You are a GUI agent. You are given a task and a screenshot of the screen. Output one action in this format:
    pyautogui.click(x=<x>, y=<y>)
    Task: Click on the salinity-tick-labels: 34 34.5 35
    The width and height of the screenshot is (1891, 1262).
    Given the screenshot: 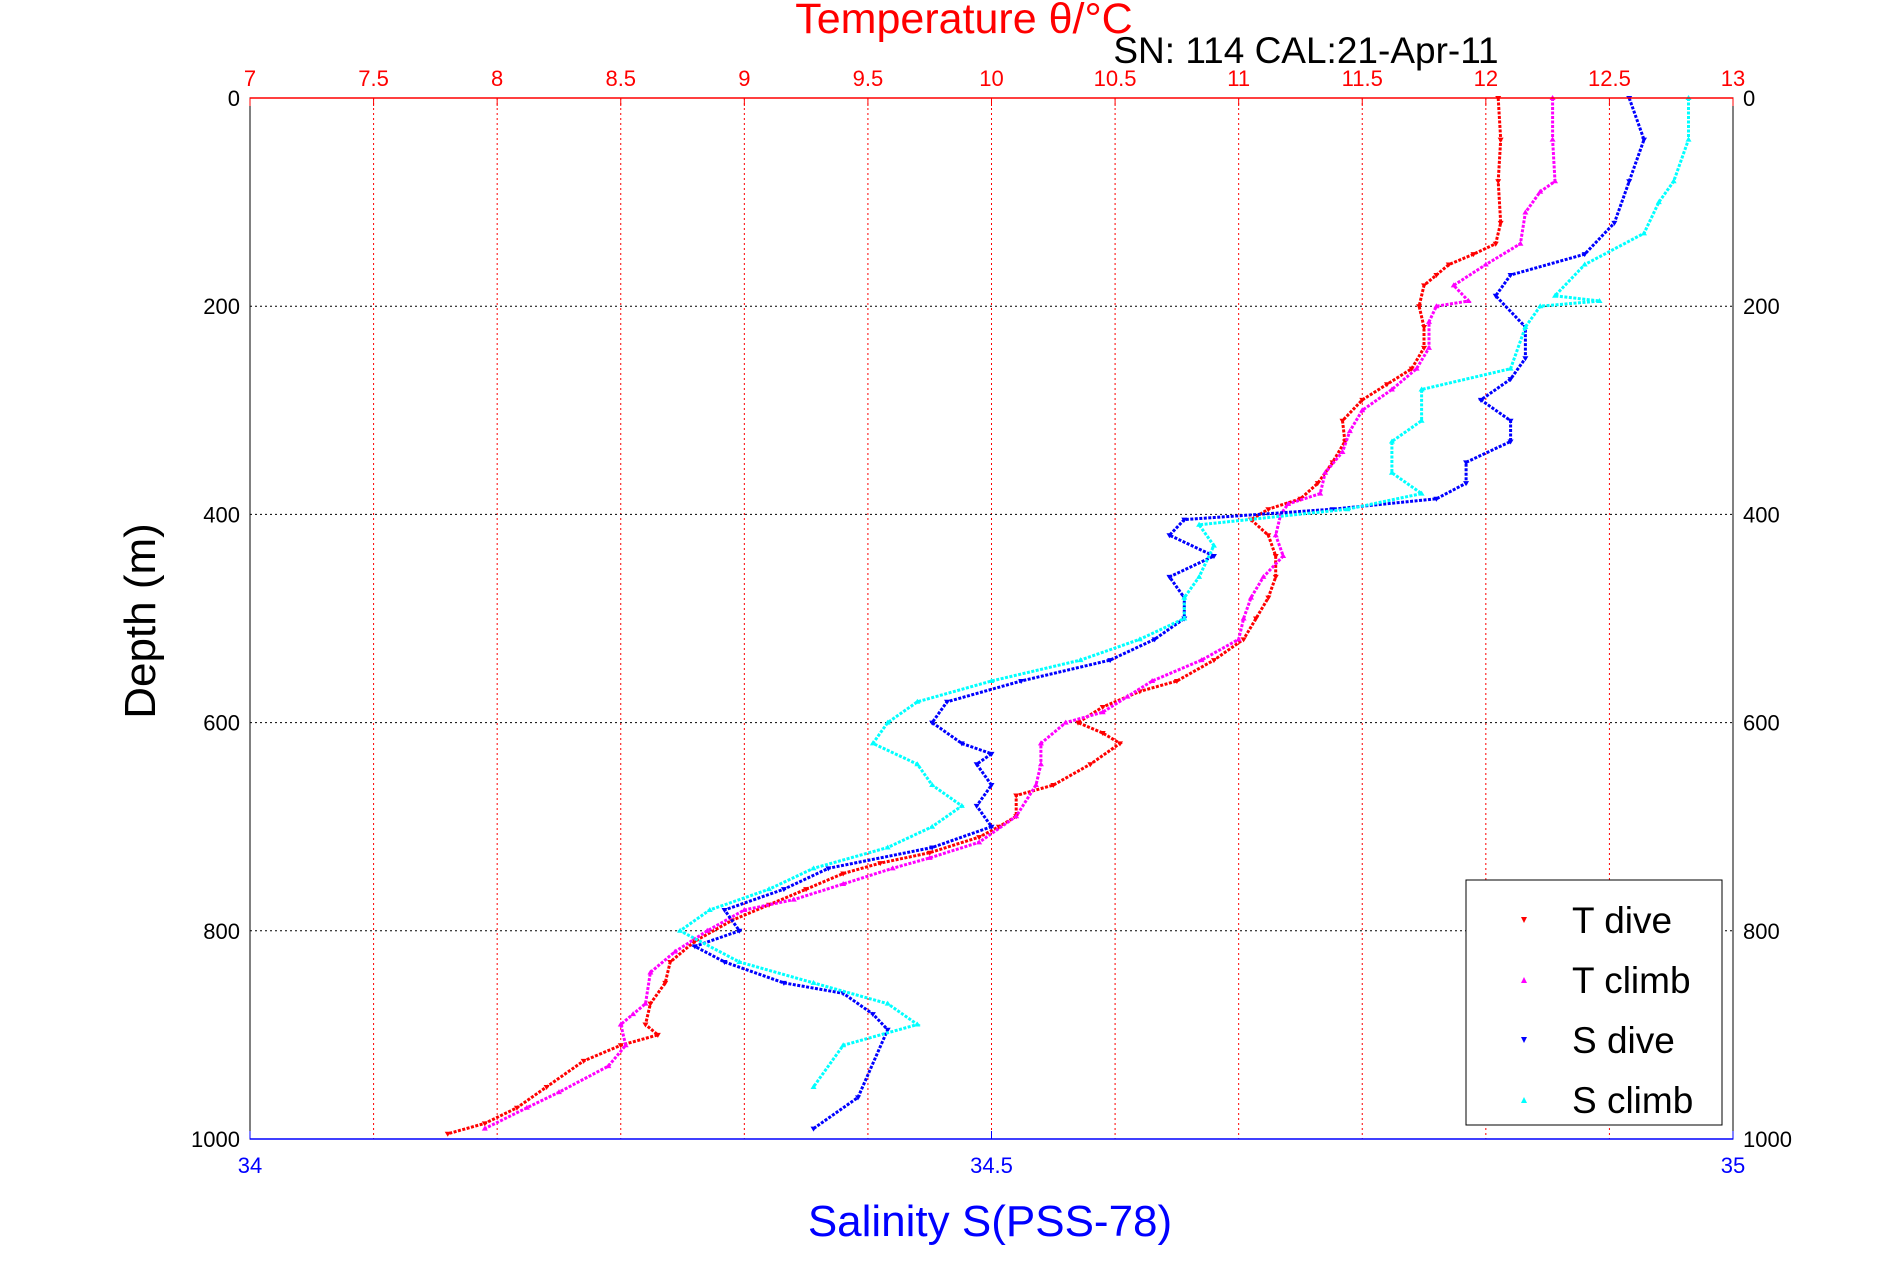 What is the action you would take?
    pyautogui.click(x=991, y=1154)
    